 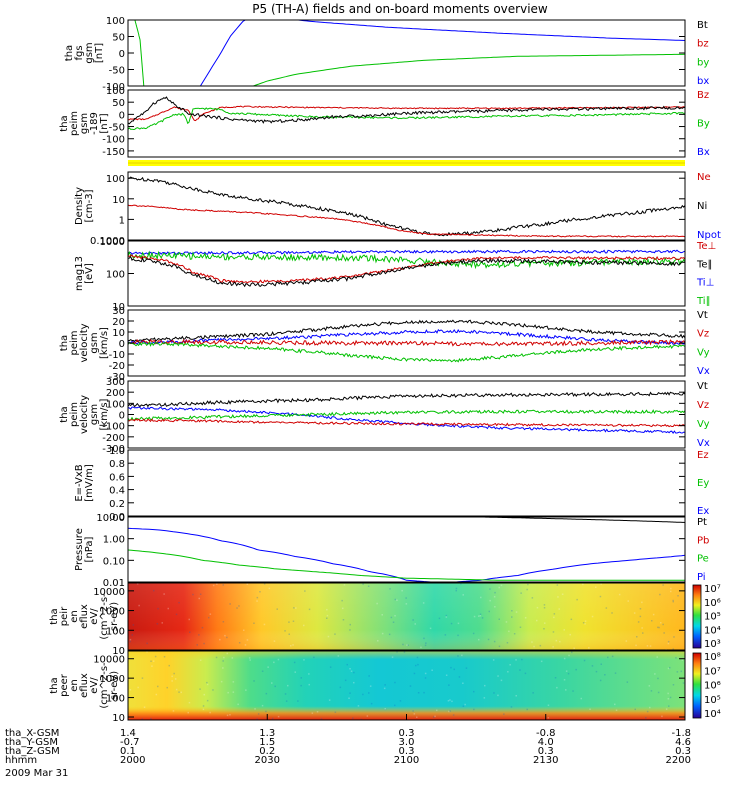 I want to click on y-tick-label: 10.00, so click(x=110, y=518).